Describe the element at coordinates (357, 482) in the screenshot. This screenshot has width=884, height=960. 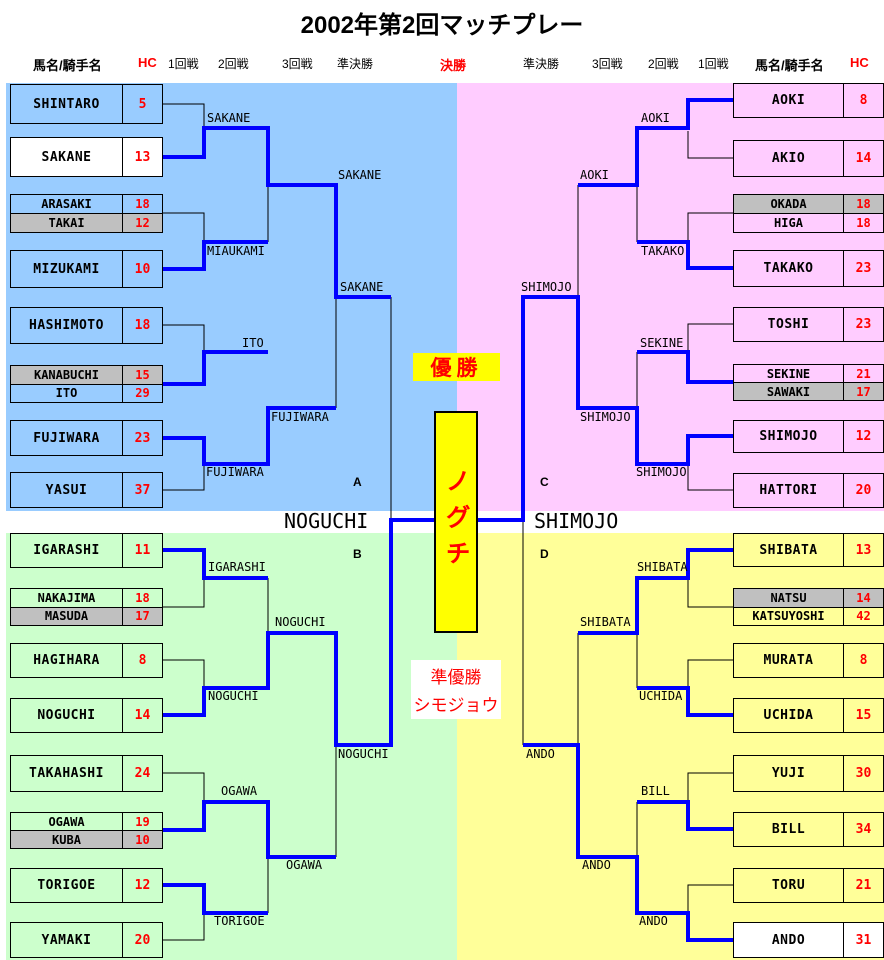
I see `section-a-label: A` at that location.